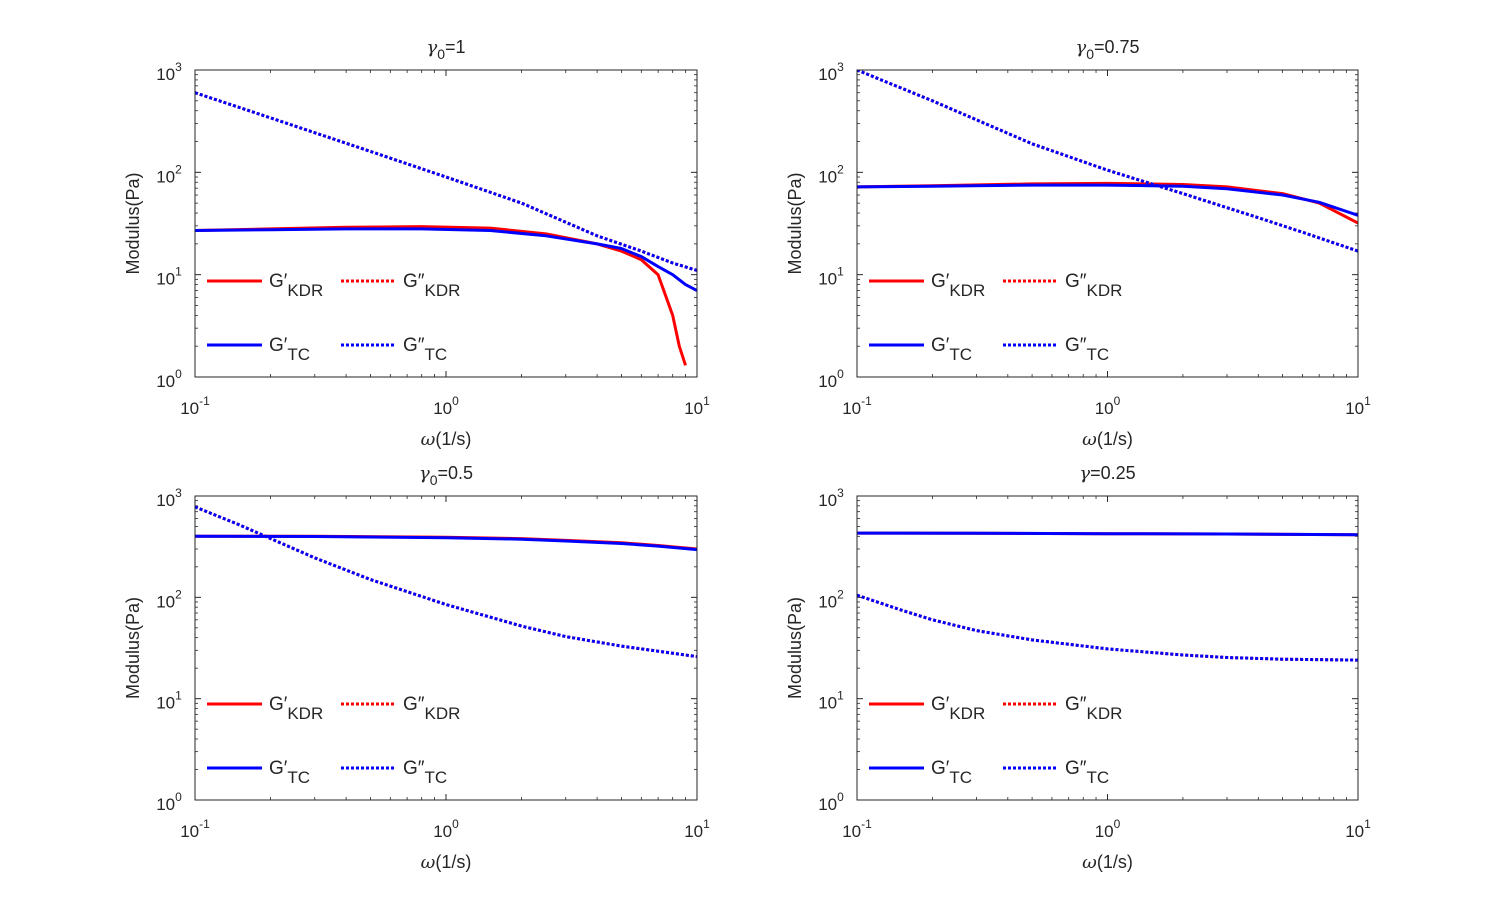 The height and width of the screenshot is (900, 1500). Describe the element at coordinates (1107, 473) in the screenshot. I see `subplot-title: γ=0.25` at that location.